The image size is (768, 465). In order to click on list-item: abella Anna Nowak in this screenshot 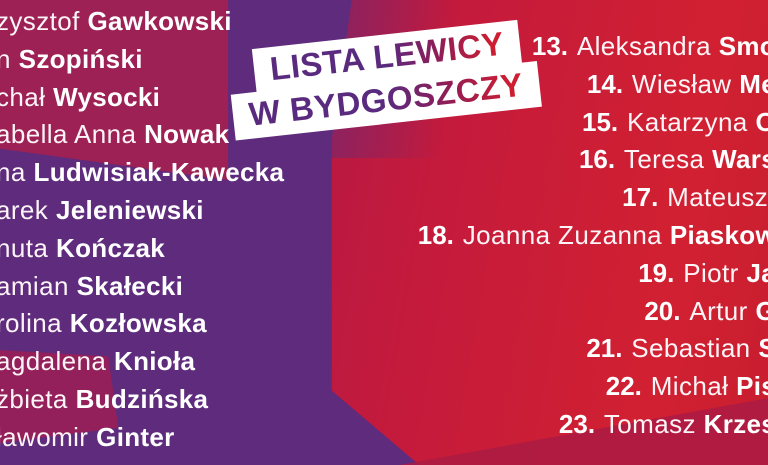, I will do `click(142, 135)`.